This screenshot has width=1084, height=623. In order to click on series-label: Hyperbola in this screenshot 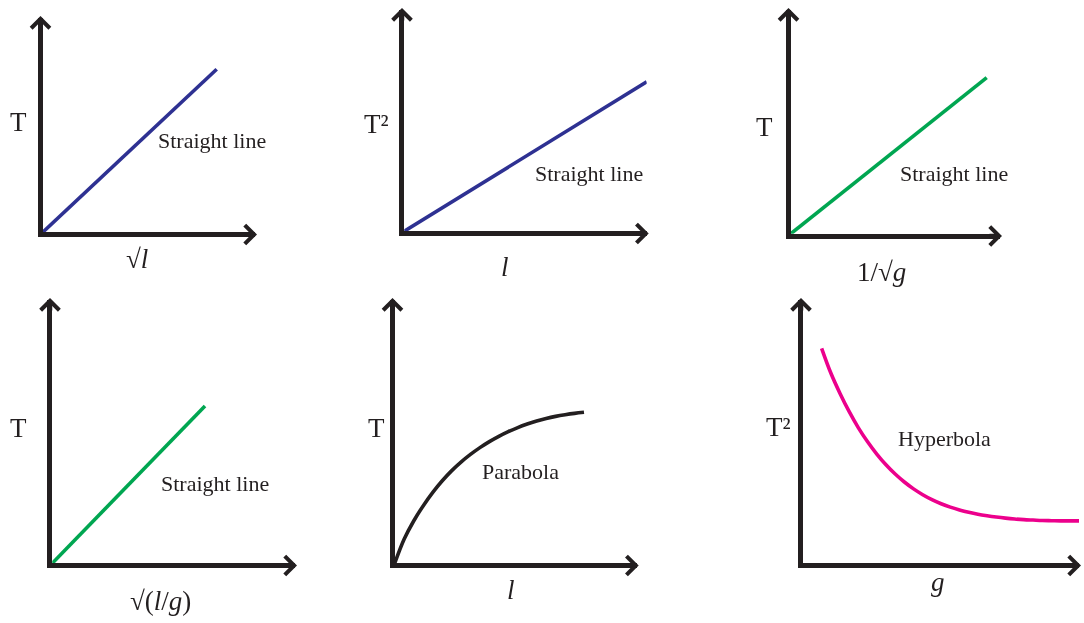, I will do `click(945, 438)`.